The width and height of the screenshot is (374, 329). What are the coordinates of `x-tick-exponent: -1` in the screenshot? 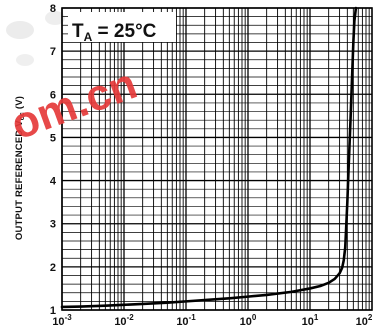 It's located at (193, 317).